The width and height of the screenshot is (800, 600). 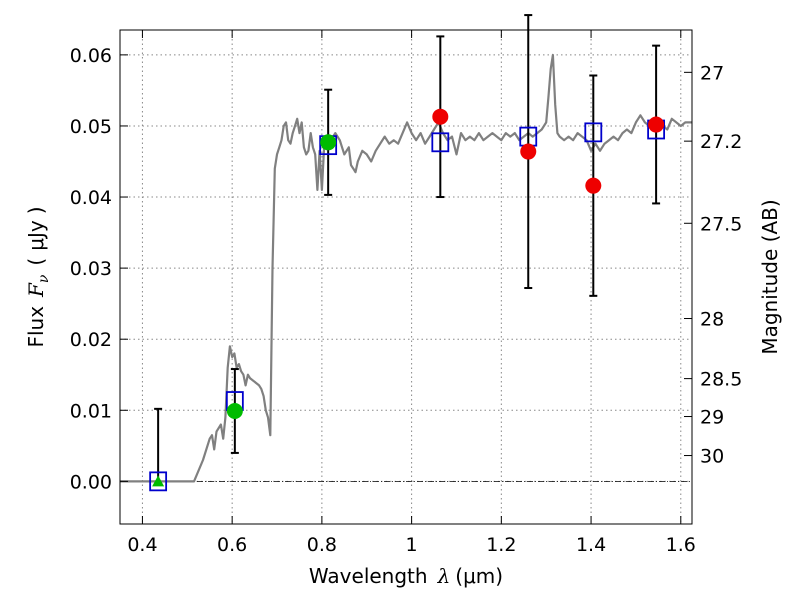 What do you see at coordinates (91, 198) in the screenshot?
I see `y-tick-label: 0.04` at bounding box center [91, 198].